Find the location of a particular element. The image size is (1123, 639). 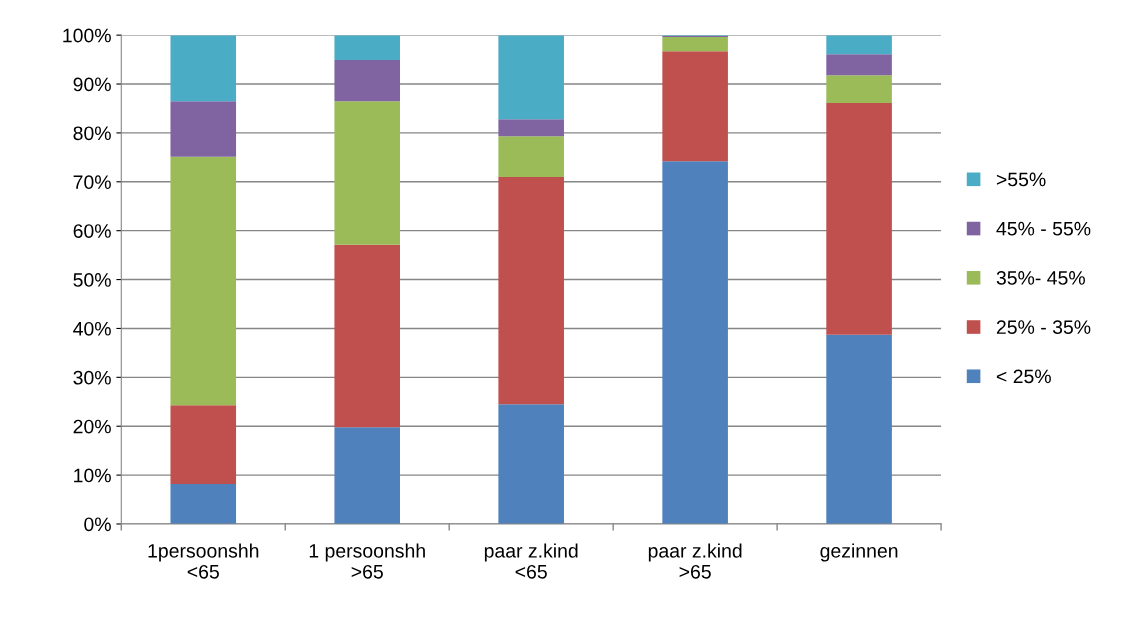

y-tick-label: 60% is located at coordinates (92, 231).